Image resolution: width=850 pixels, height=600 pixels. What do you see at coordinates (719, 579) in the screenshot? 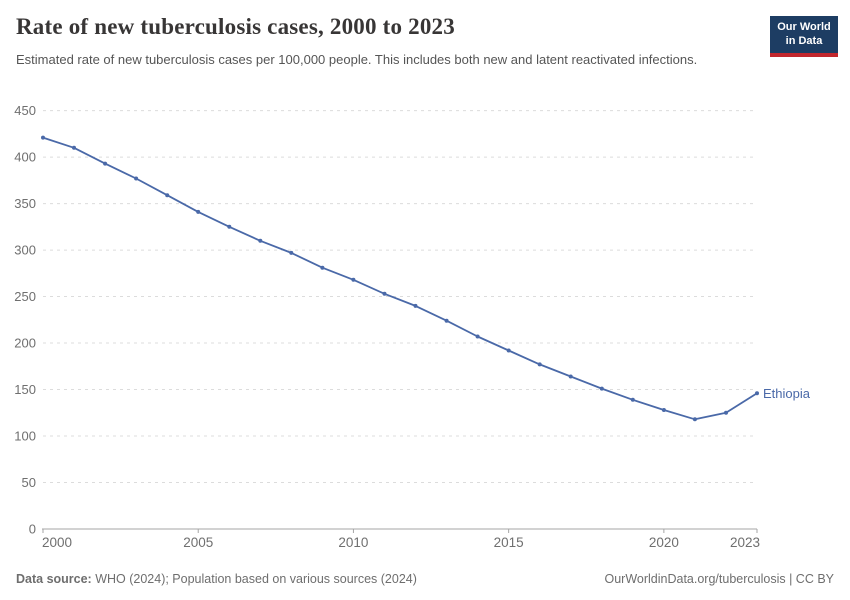
I see `owid-license-link: OurWorldinData.org/tuberculosis | CC BY` at bounding box center [719, 579].